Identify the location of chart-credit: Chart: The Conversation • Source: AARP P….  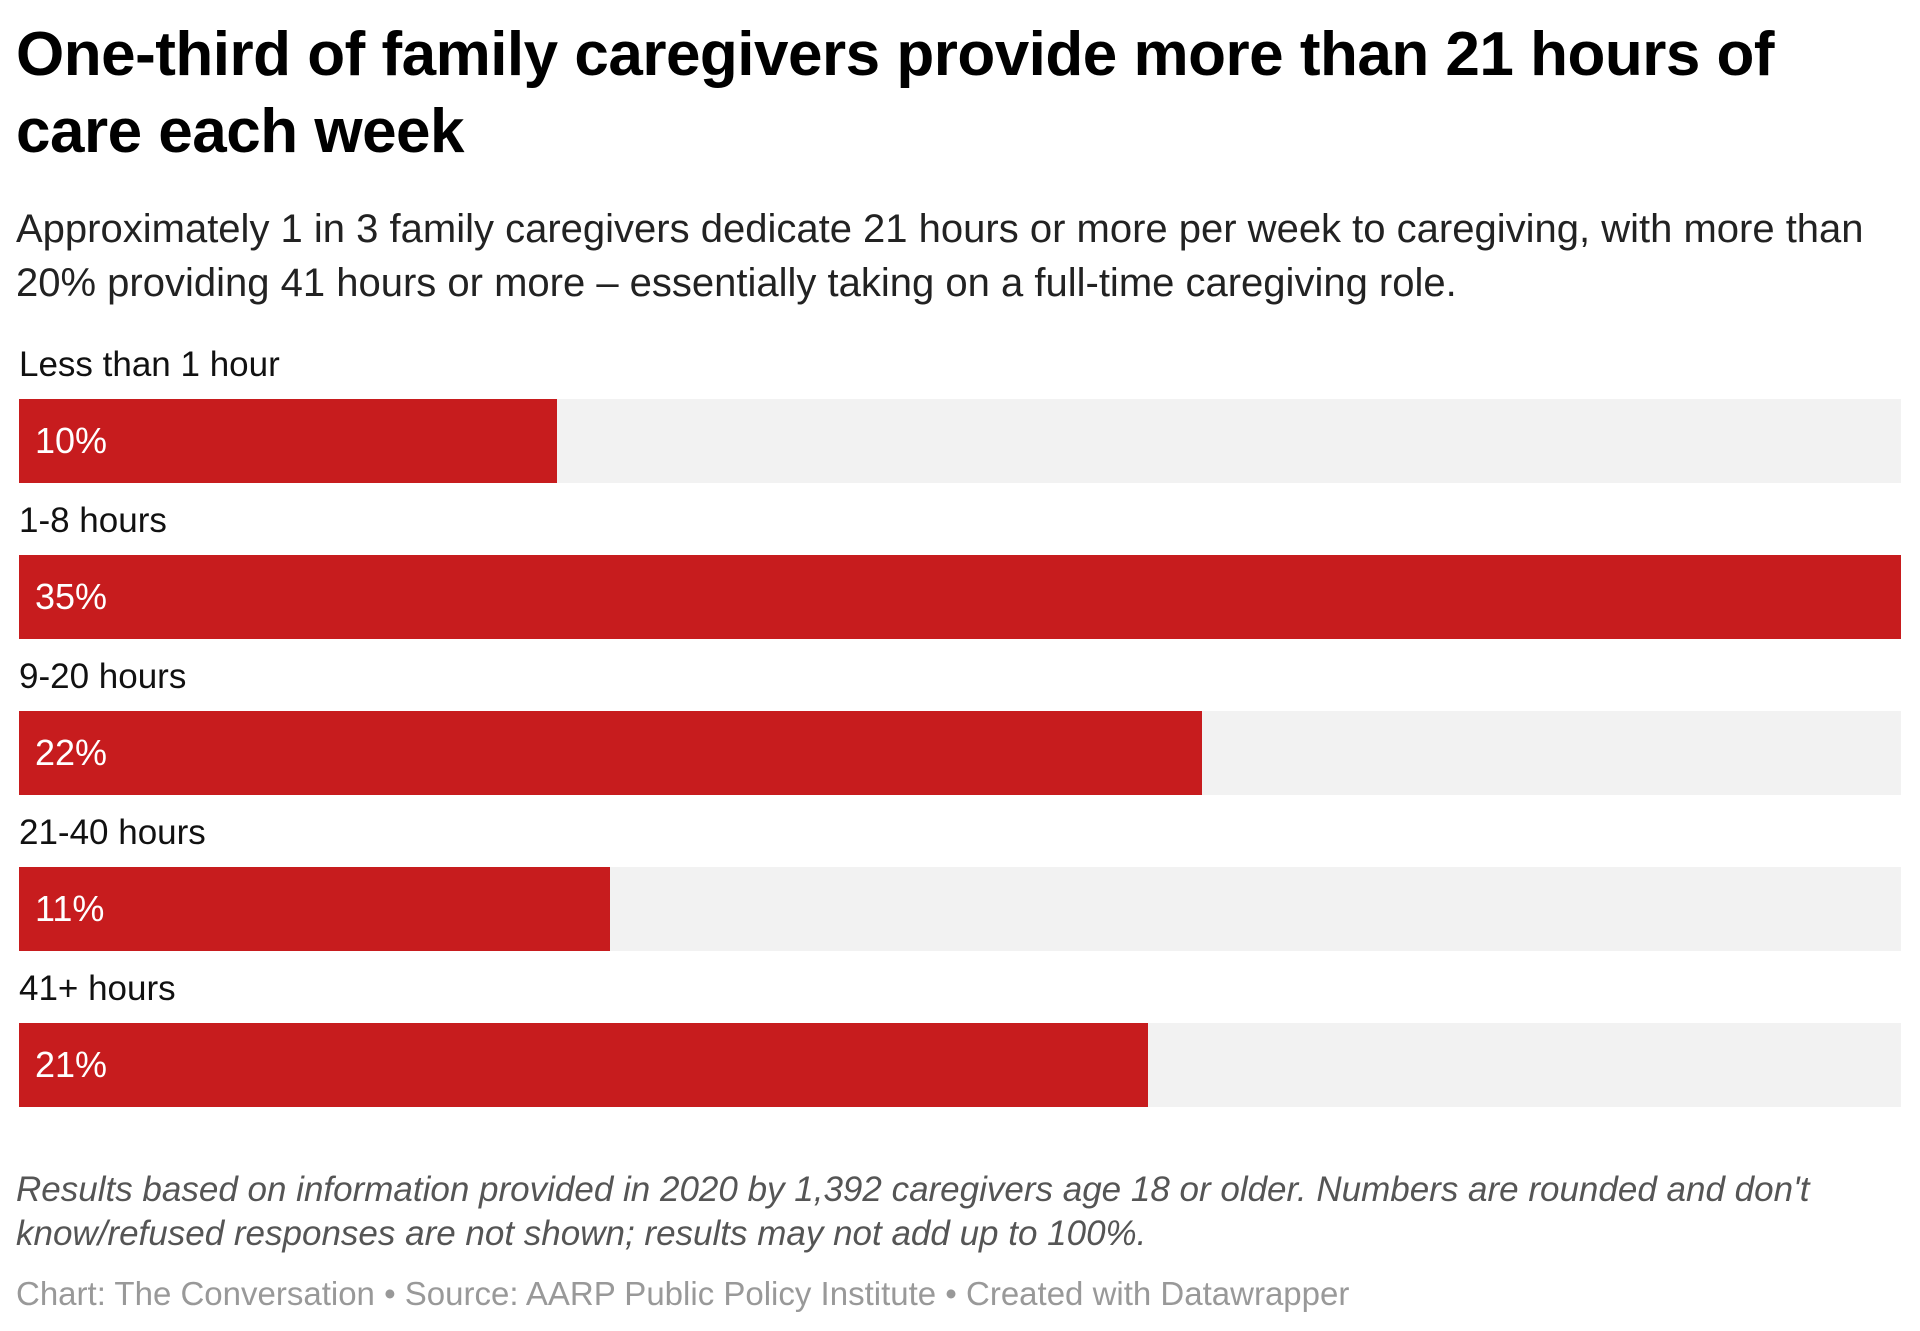
(683, 1293).